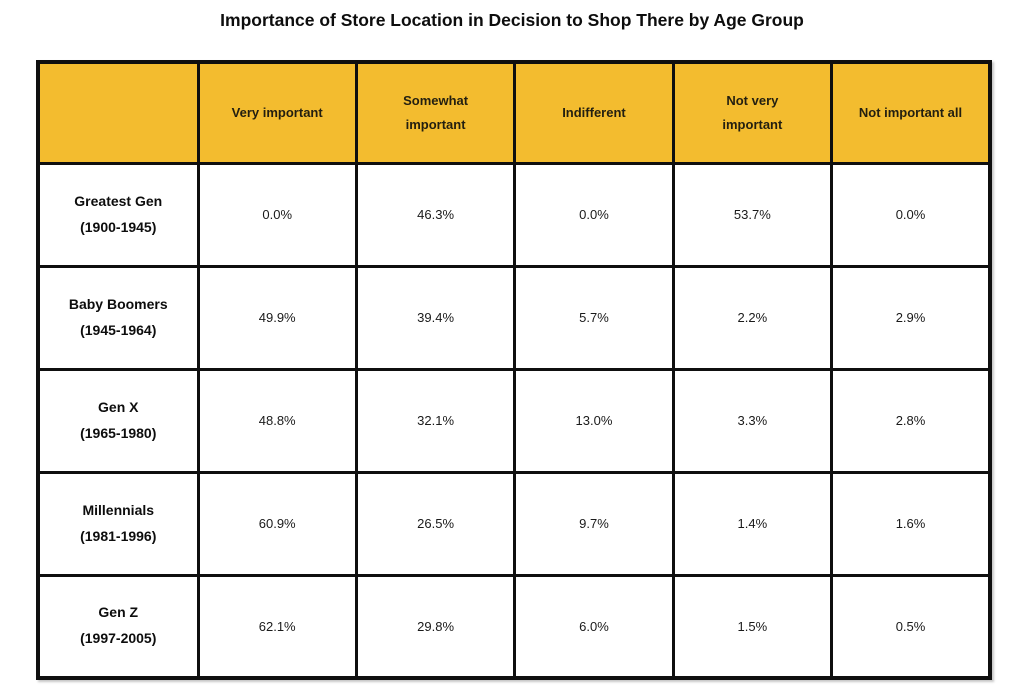 The width and height of the screenshot is (1024, 695). What do you see at coordinates (277, 112) in the screenshot?
I see `column-header-very-important: Very important` at bounding box center [277, 112].